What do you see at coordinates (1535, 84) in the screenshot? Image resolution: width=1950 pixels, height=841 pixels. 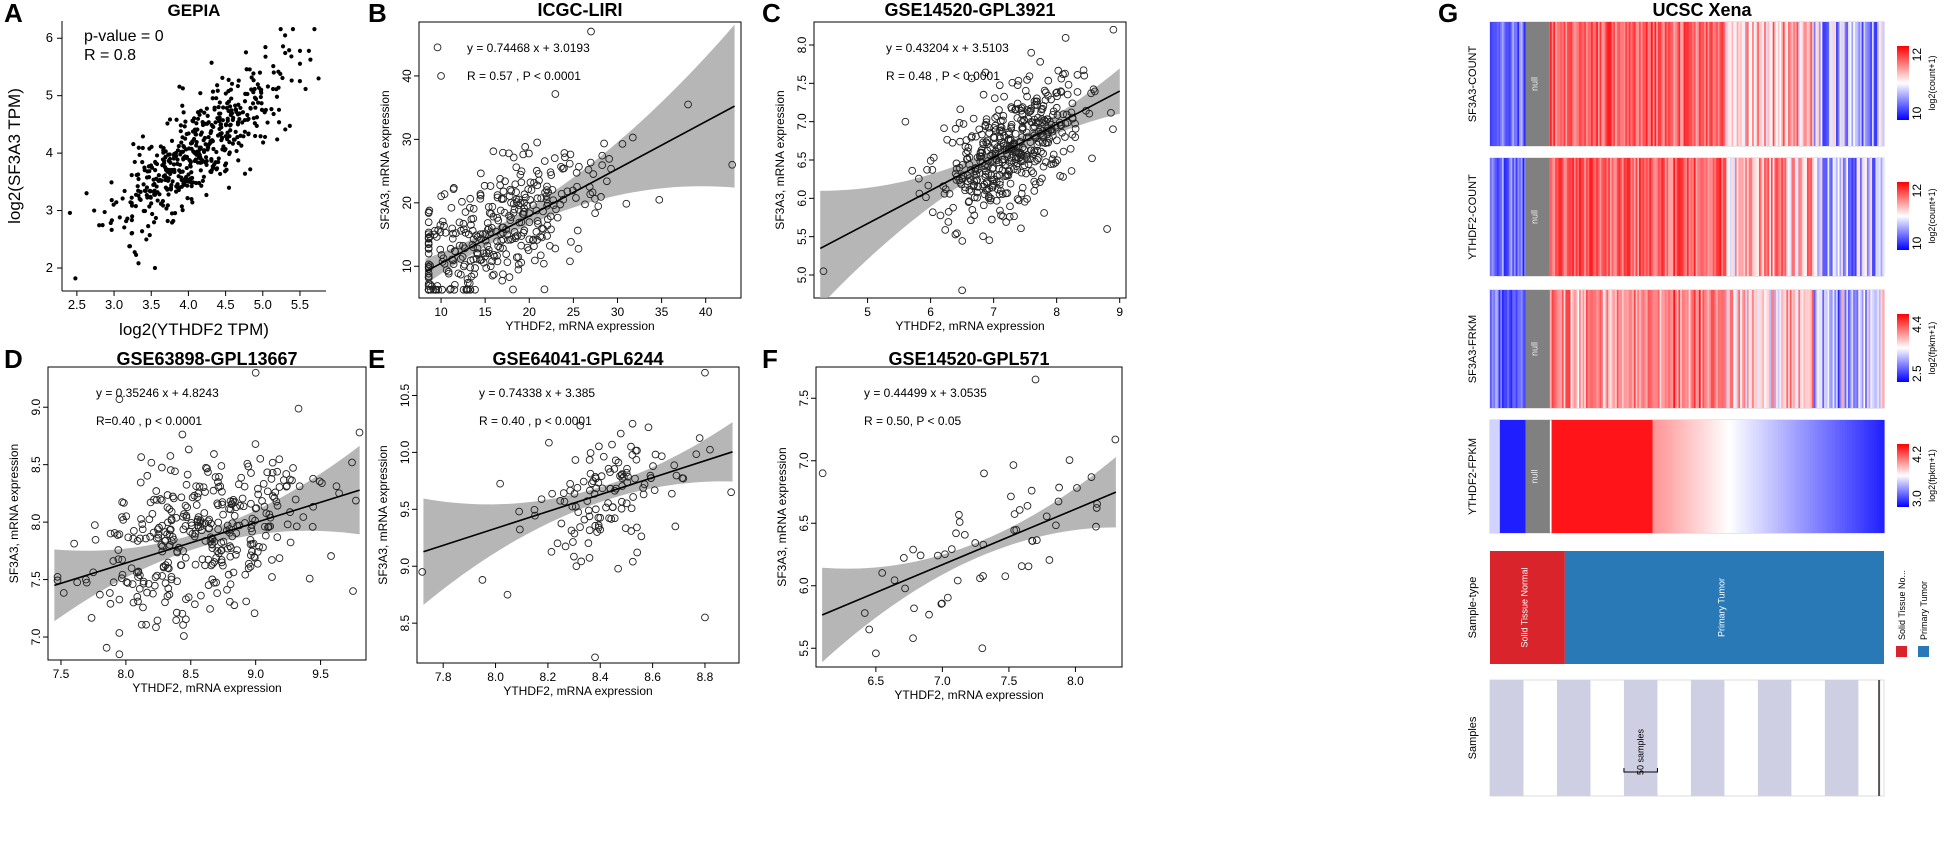 I see `null-label: null` at bounding box center [1535, 84].